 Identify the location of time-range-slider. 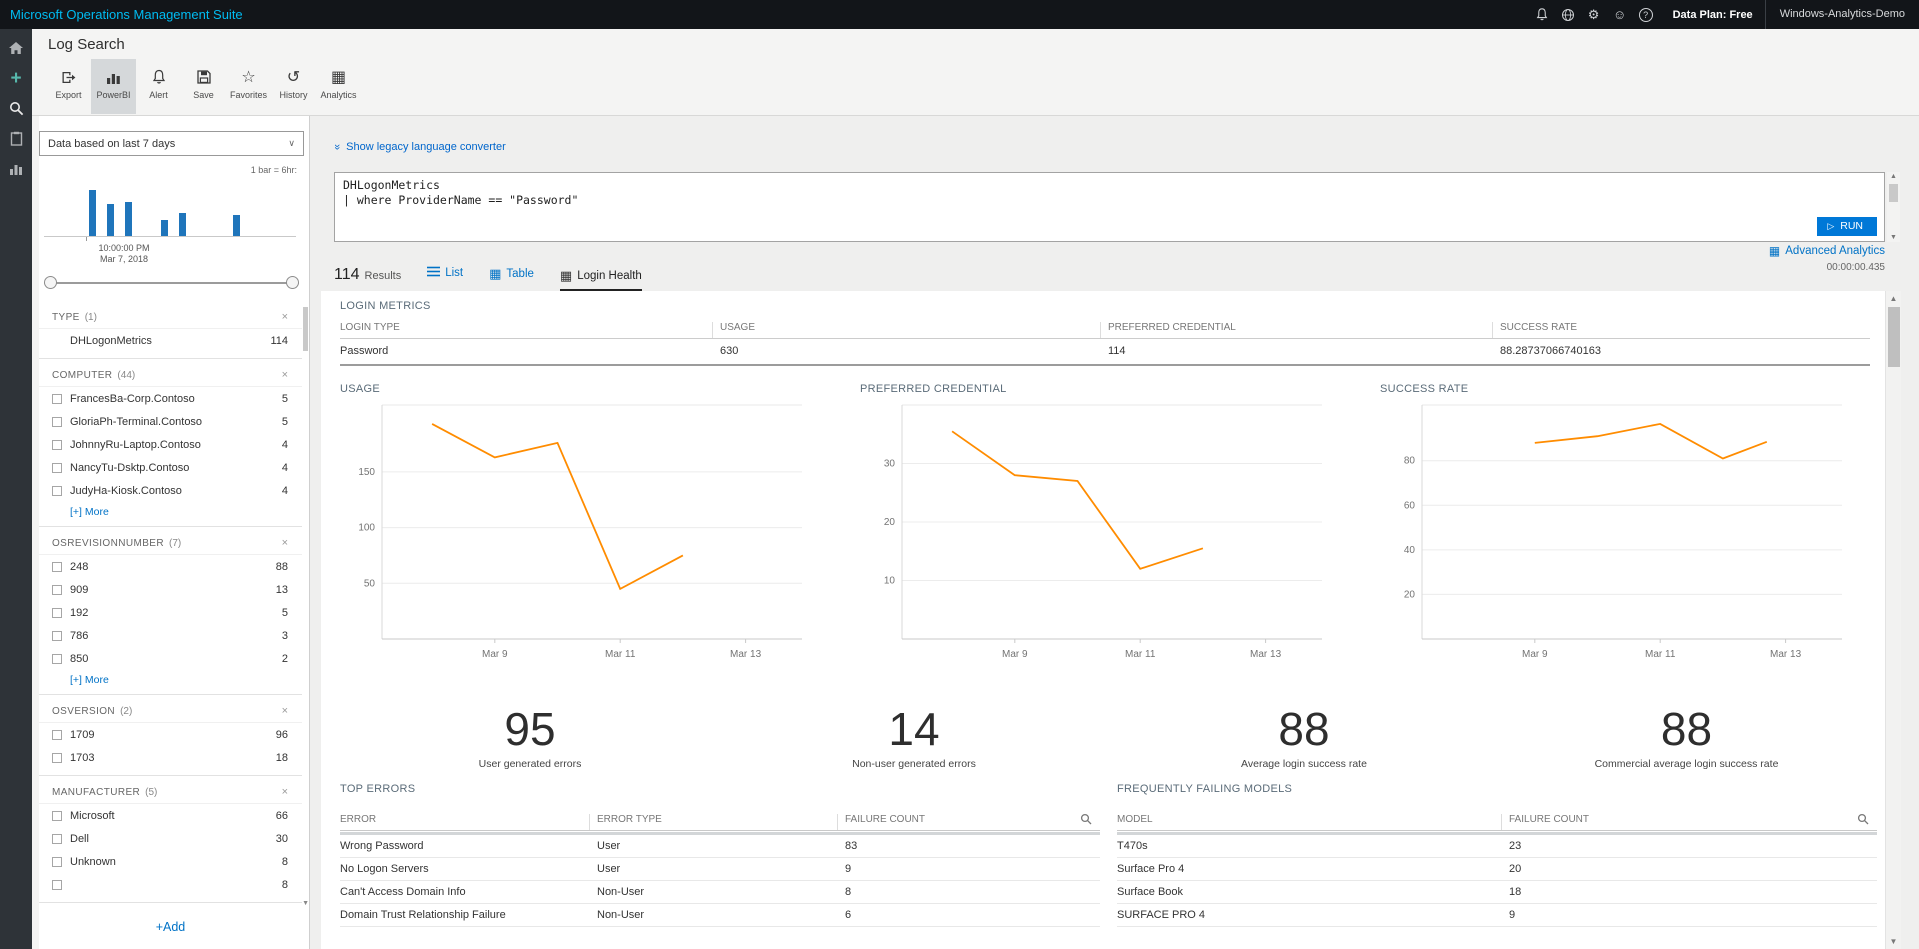
(171, 283).